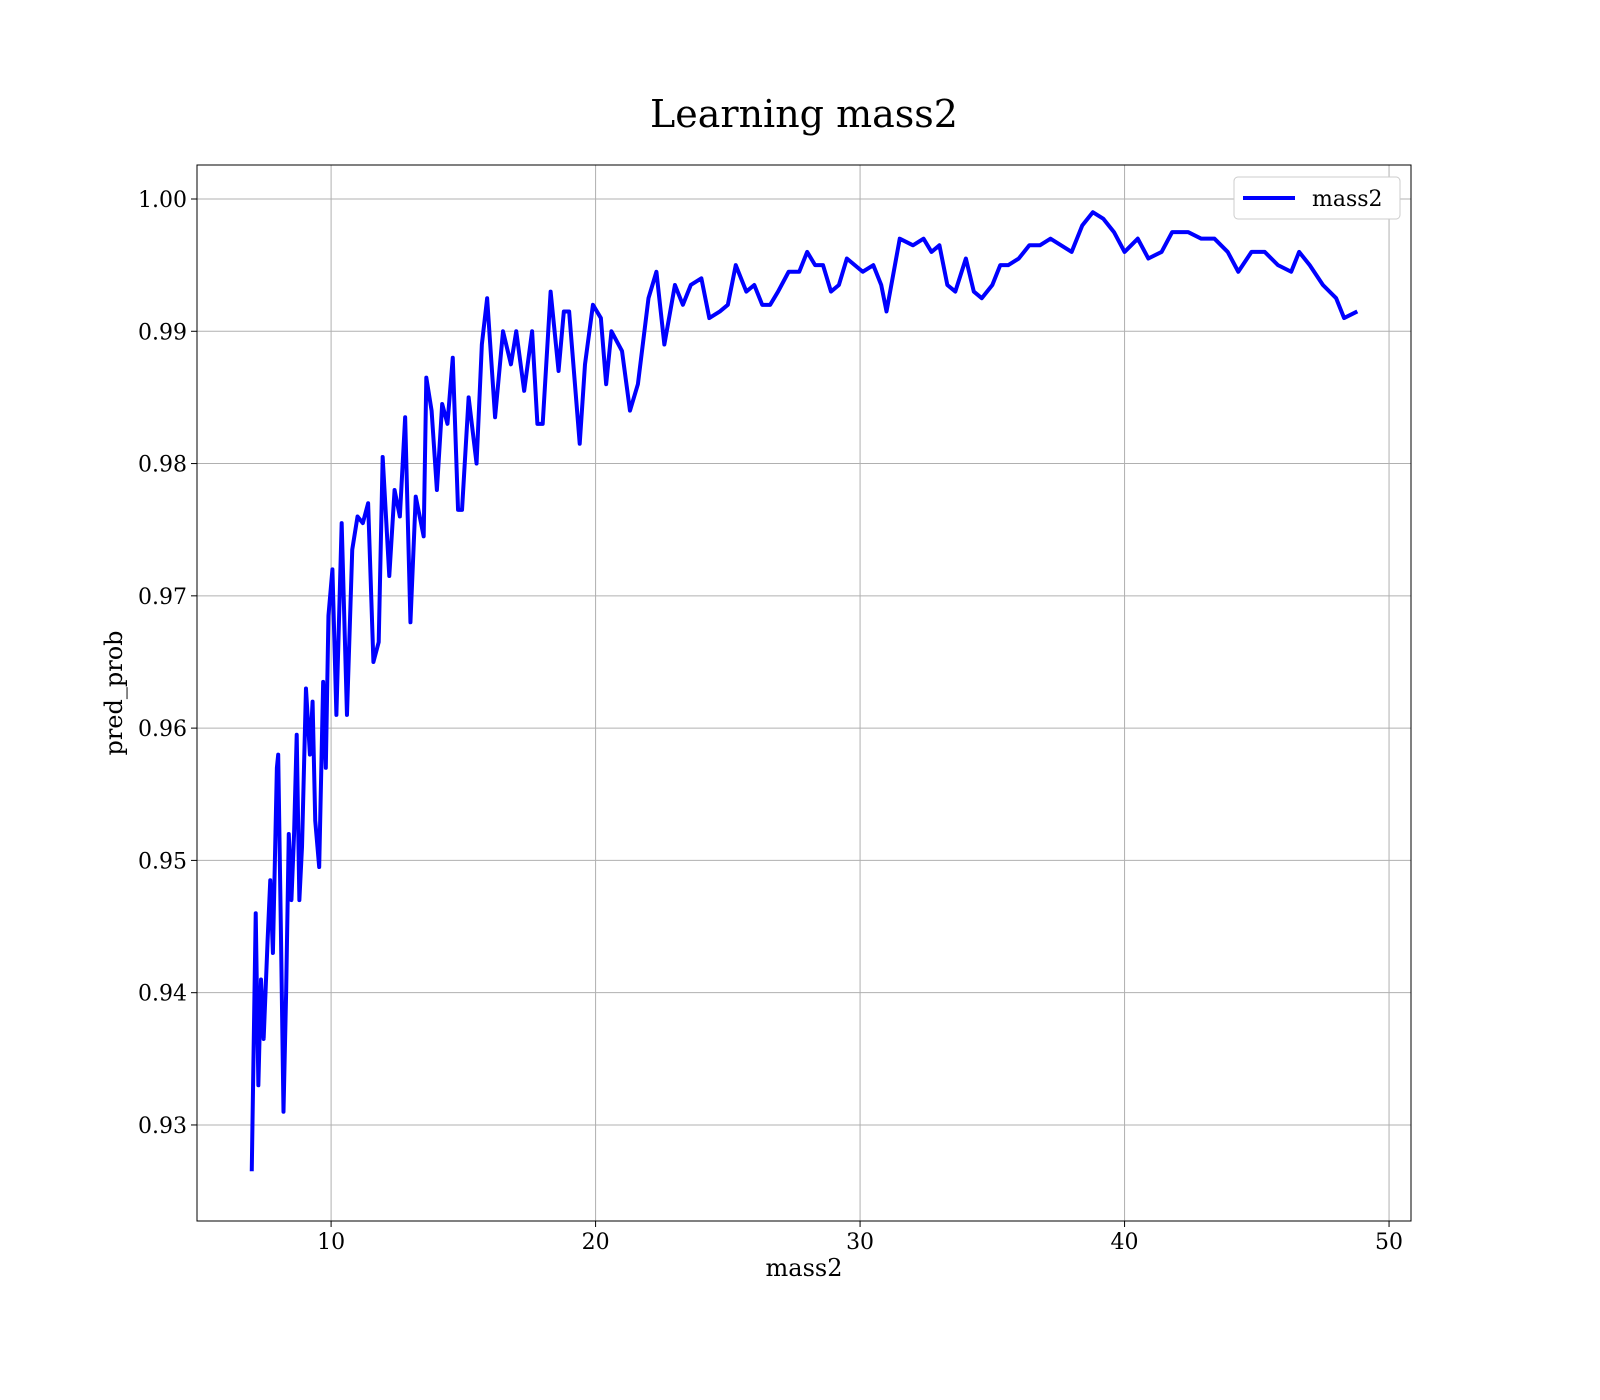 The width and height of the screenshot is (1600, 1400). I want to click on x-tick-label: 30, so click(860, 1242).